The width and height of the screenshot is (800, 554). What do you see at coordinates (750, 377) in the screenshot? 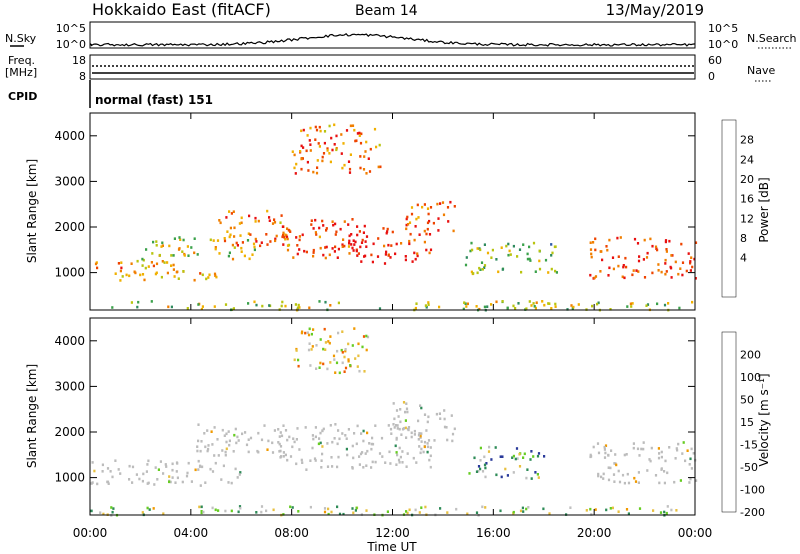
I see `colorbar-tick-label: 100` at bounding box center [750, 377].